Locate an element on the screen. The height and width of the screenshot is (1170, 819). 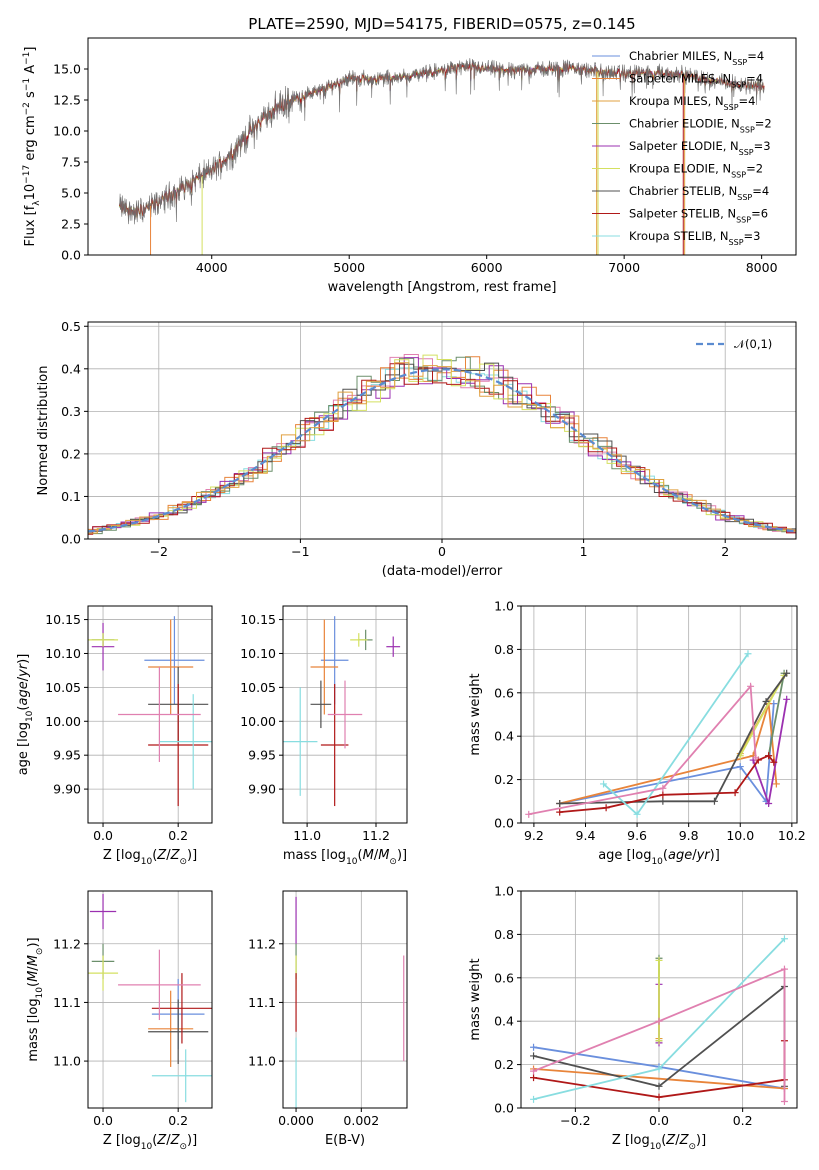
x-tick-label: 10.2 is located at coordinates (792, 835).